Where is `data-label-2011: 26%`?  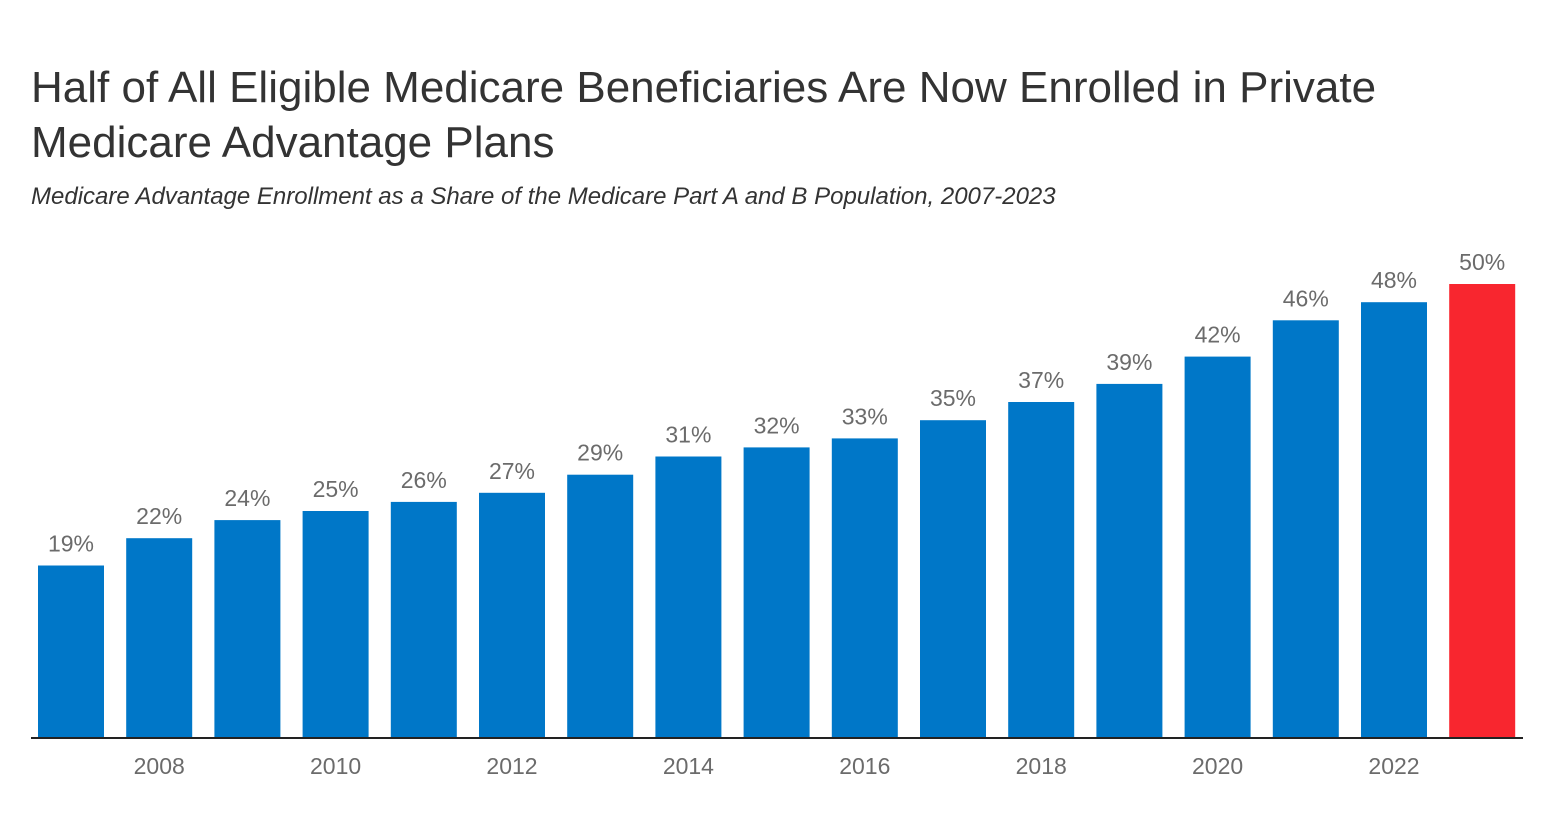
data-label-2011: 26% is located at coordinates (424, 480).